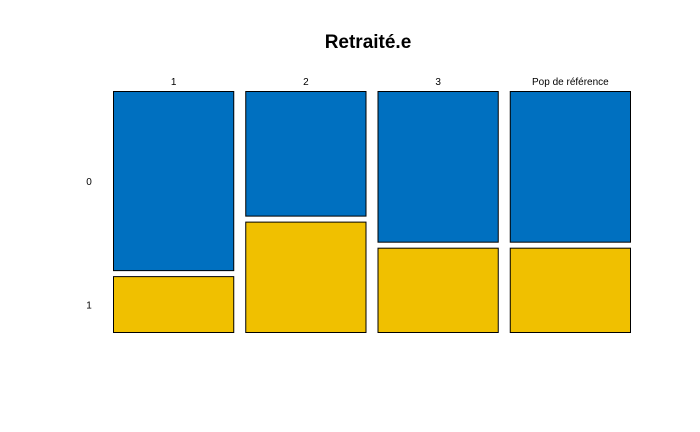  What do you see at coordinates (438, 82) in the screenshot?
I see `column-label: 3` at bounding box center [438, 82].